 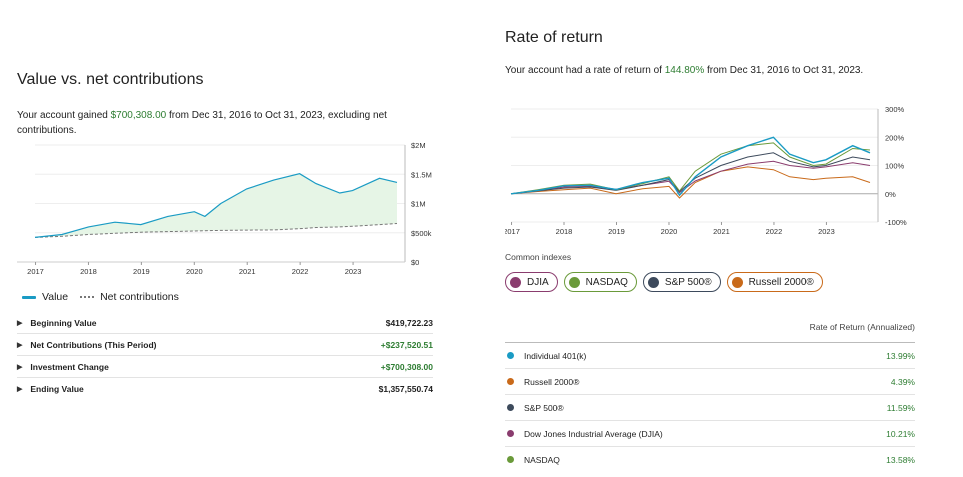 I want to click on y-tick-label: 300%, so click(x=895, y=109).